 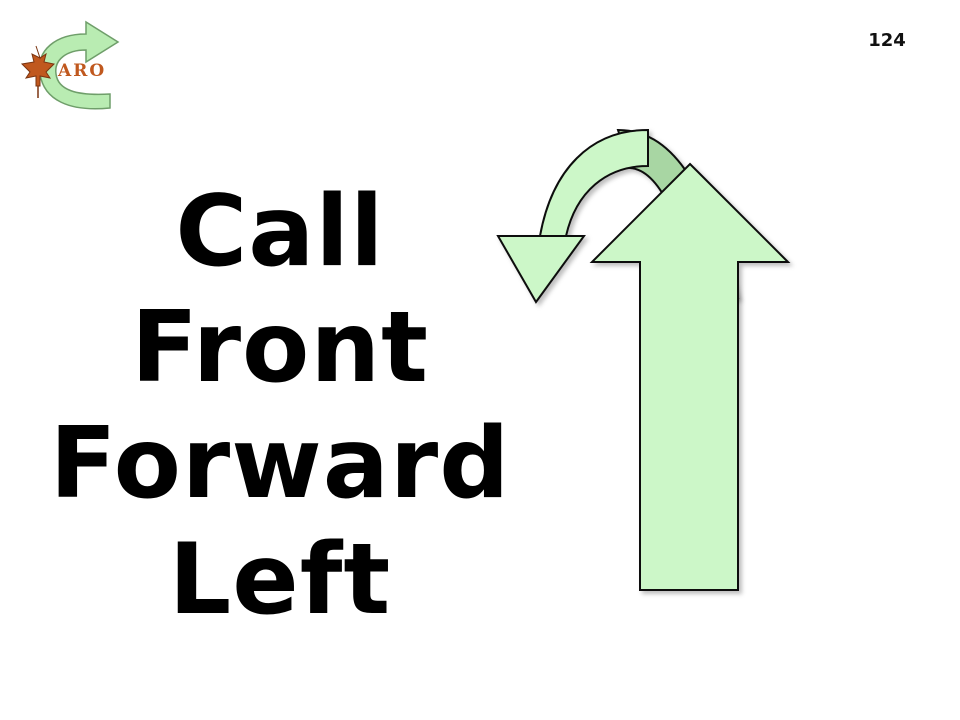 What do you see at coordinates (280, 580) in the screenshot?
I see `call-line-4: Left` at bounding box center [280, 580].